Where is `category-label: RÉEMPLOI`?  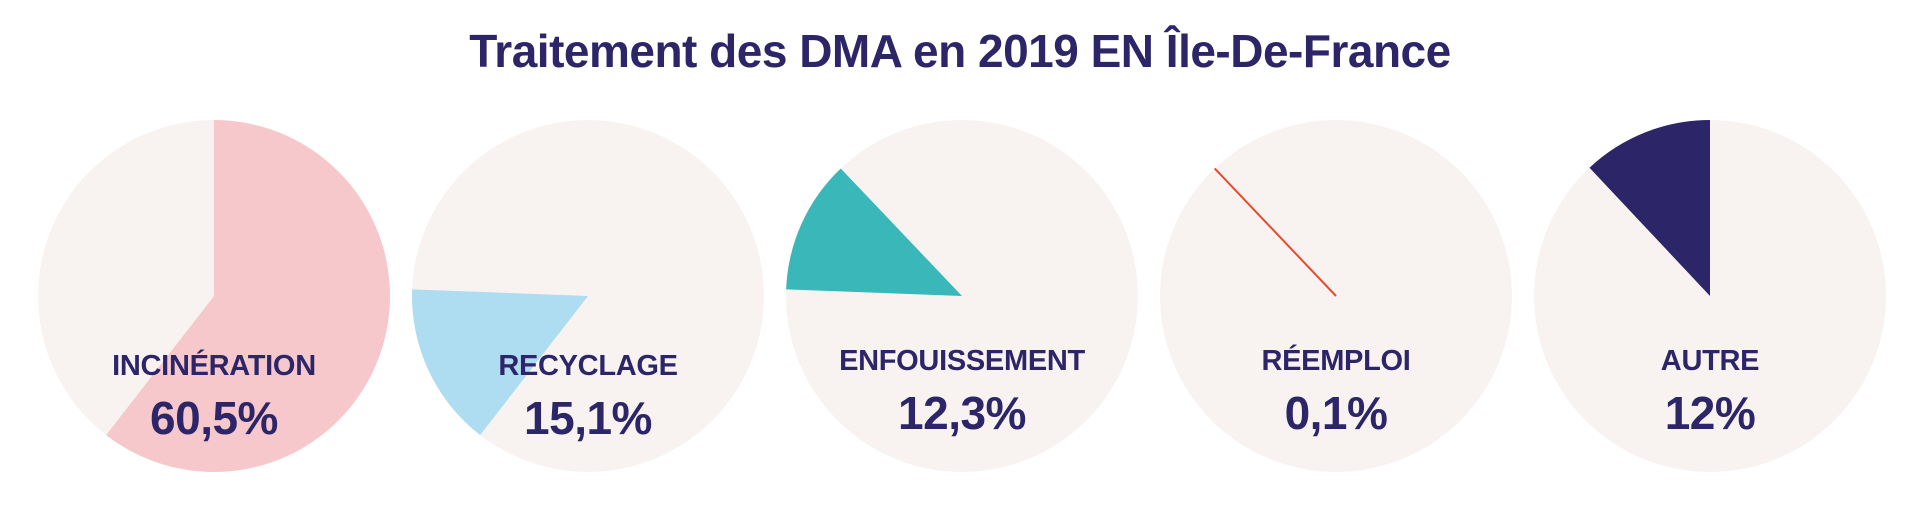
category-label: RÉEMPLOI is located at coordinates (1336, 361).